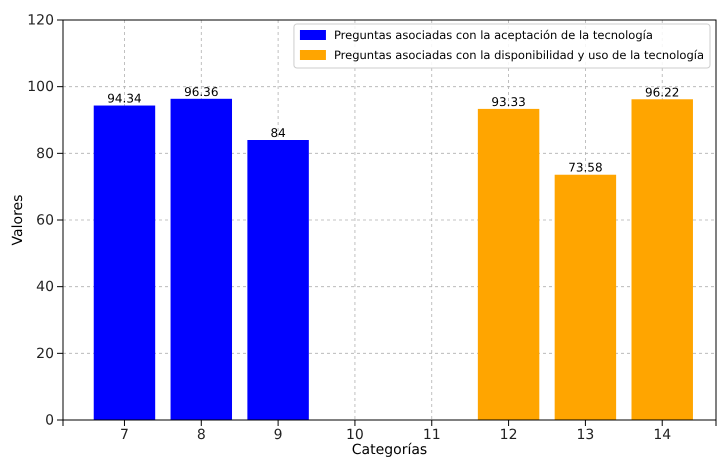  I want to click on data-label: 96.22, so click(662, 92).